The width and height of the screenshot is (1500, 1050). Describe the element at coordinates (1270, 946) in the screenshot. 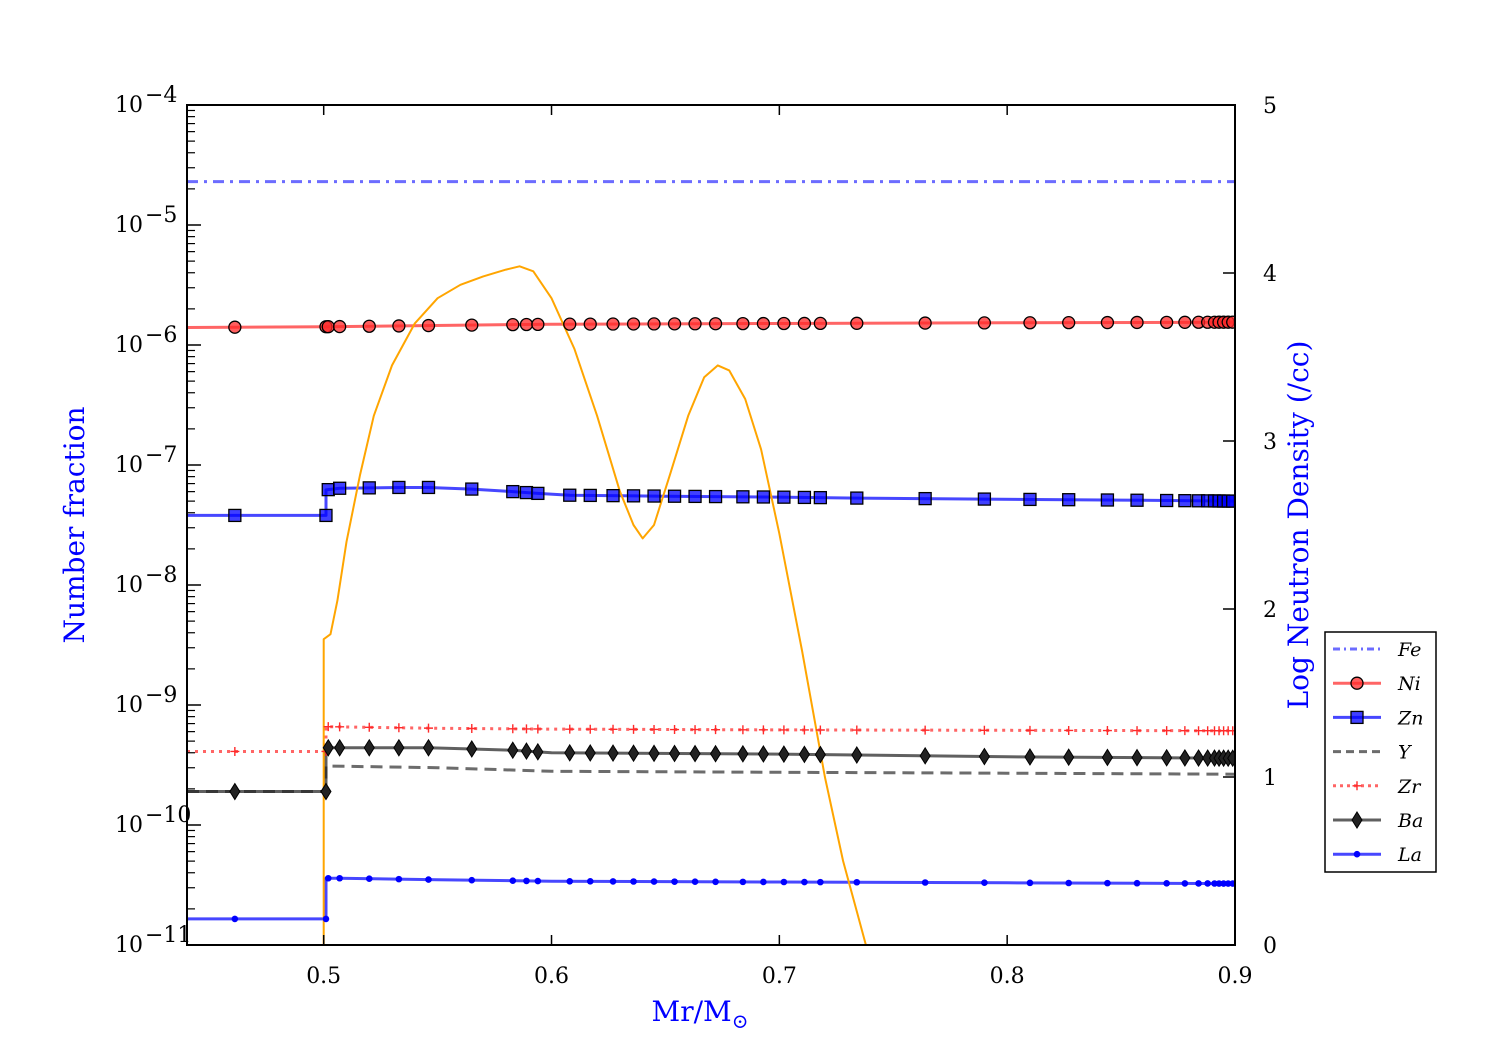

I see `y-right-tick-label: 0` at that location.